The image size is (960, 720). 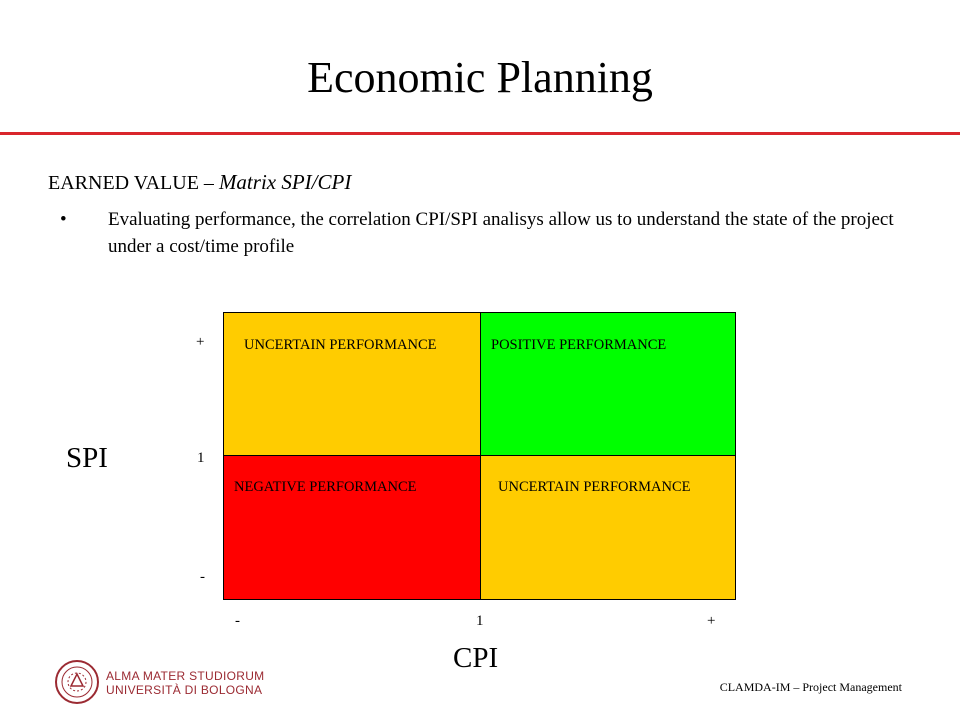 I want to click on subtitle-italic: Matrix SPI/CPI, so click(x=285, y=182).